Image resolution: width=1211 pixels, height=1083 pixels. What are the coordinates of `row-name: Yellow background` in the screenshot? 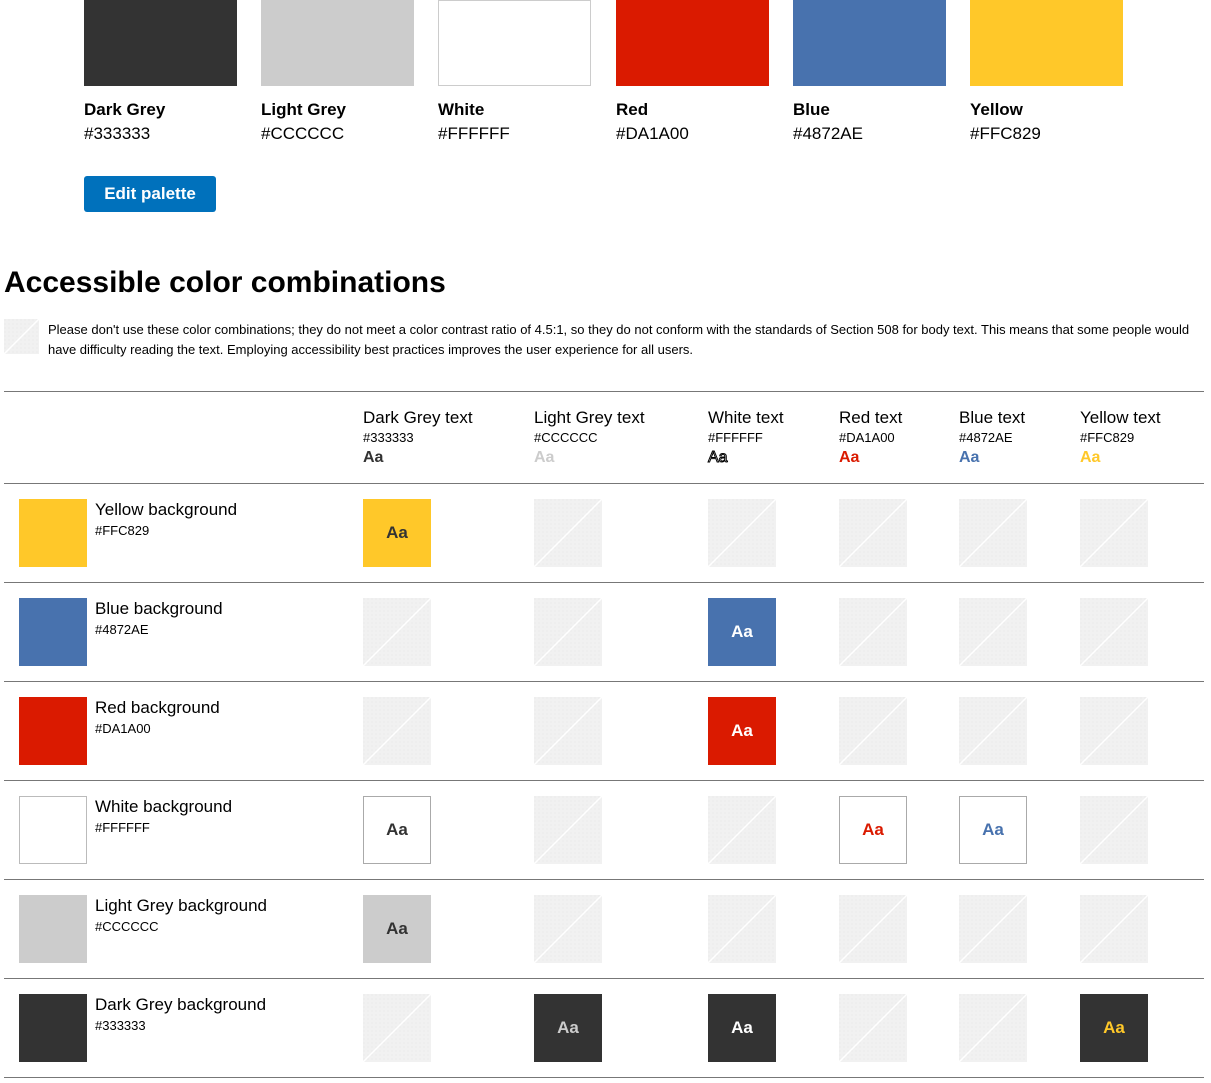 It's located at (166, 509).